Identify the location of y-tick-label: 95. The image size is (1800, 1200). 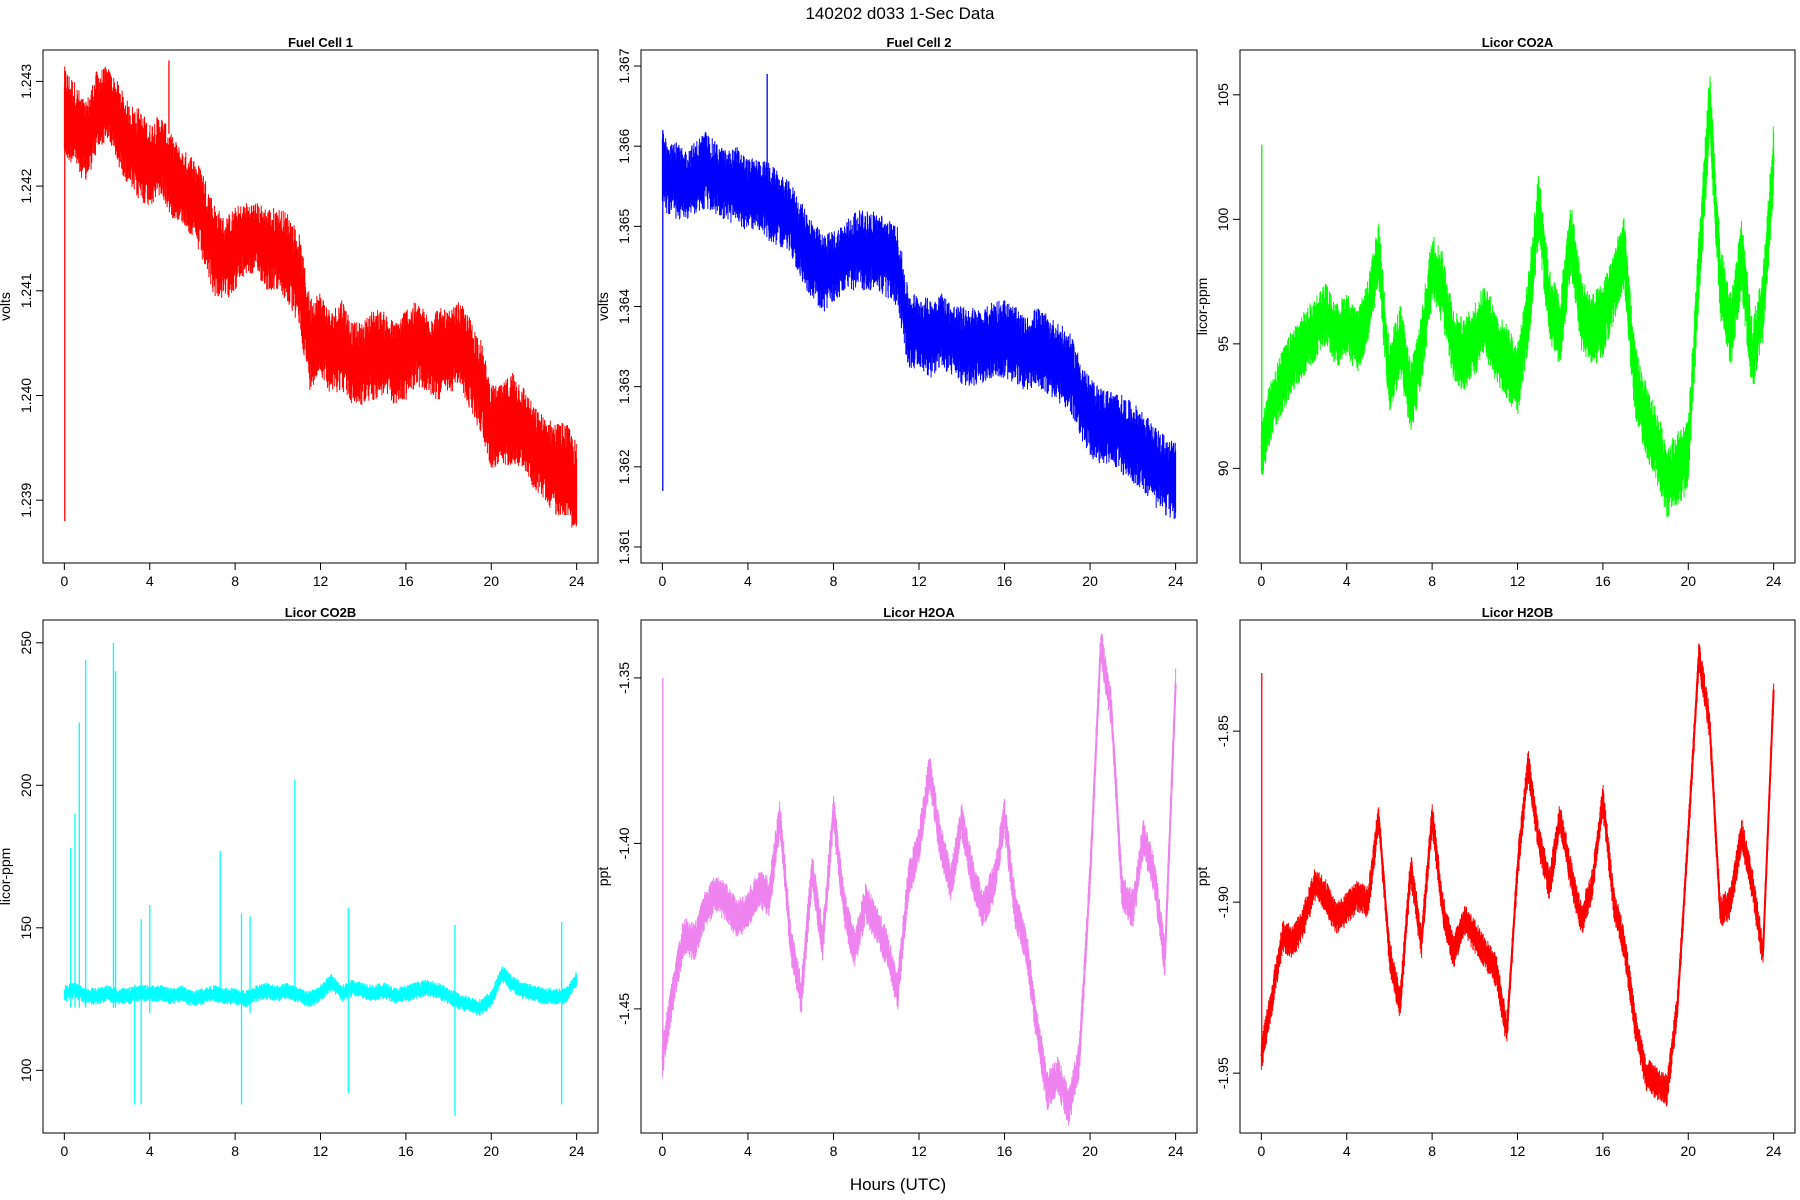
(1223, 344).